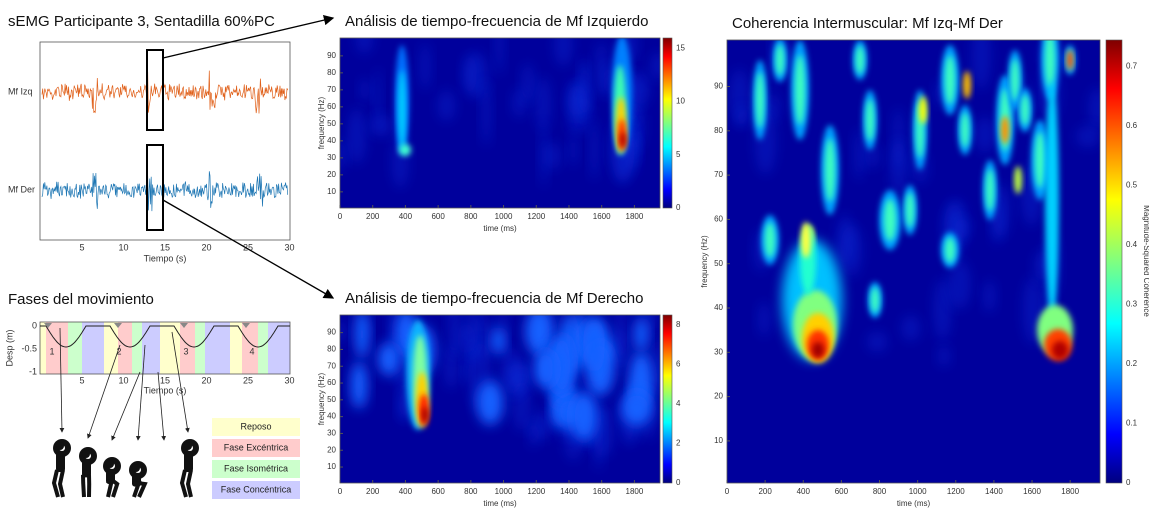 This screenshot has width=1149, height=510. I want to click on y-tick-label: 50, so click(331, 399).